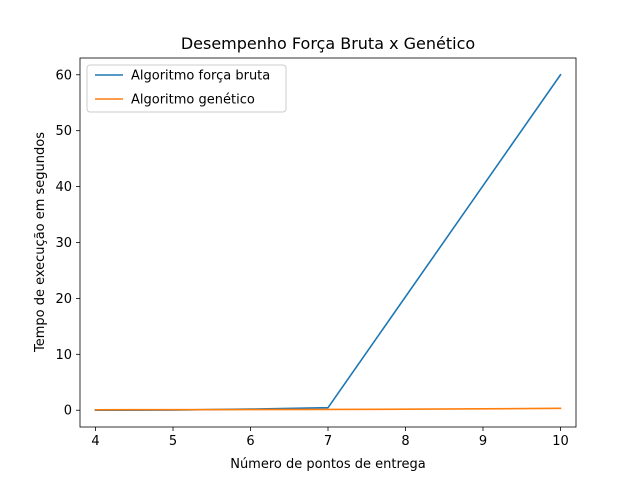  I want to click on y-tick-label: 40, so click(63, 187).